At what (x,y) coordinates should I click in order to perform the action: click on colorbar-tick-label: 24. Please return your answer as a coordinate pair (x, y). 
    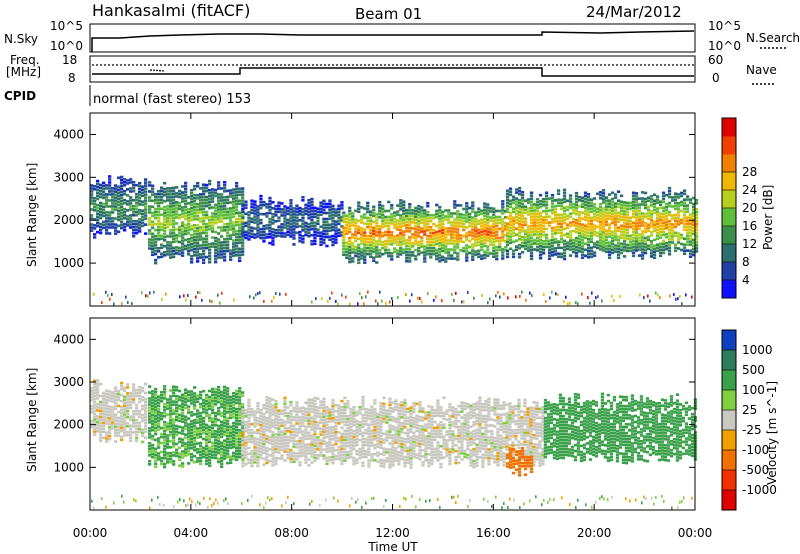
    Looking at the image, I should click on (749, 190).